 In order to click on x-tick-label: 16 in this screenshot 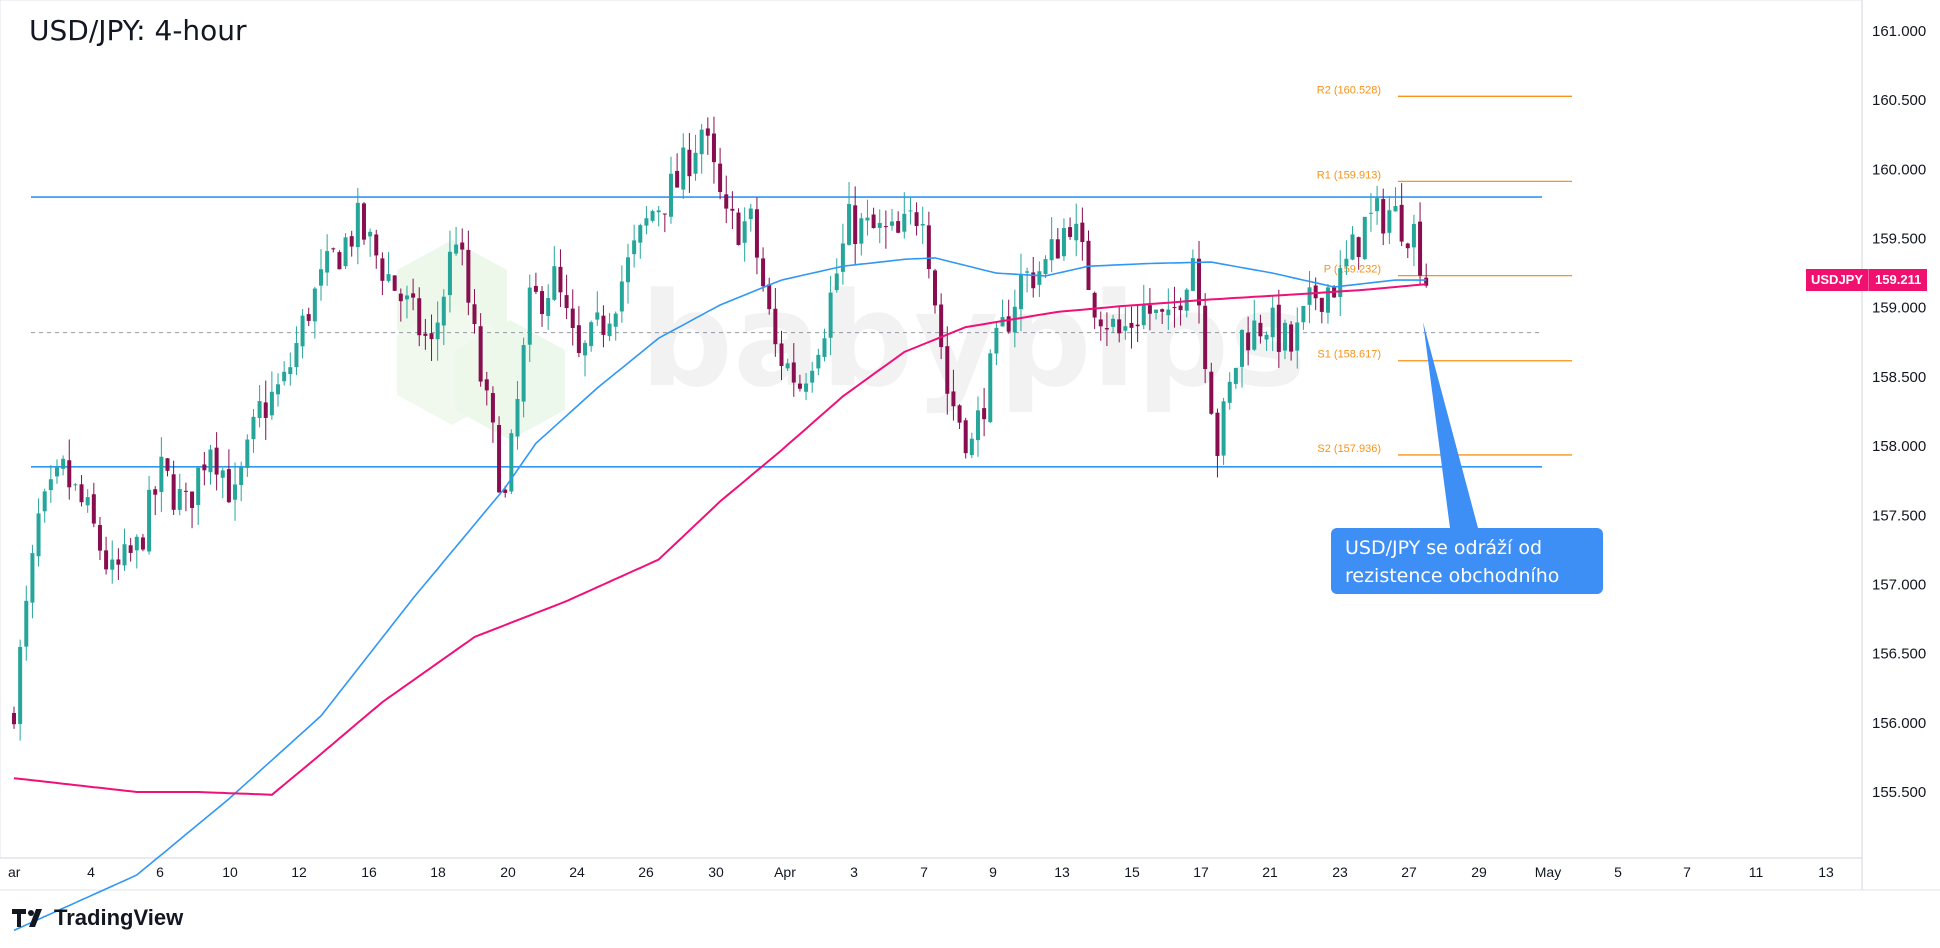, I will do `click(369, 872)`.